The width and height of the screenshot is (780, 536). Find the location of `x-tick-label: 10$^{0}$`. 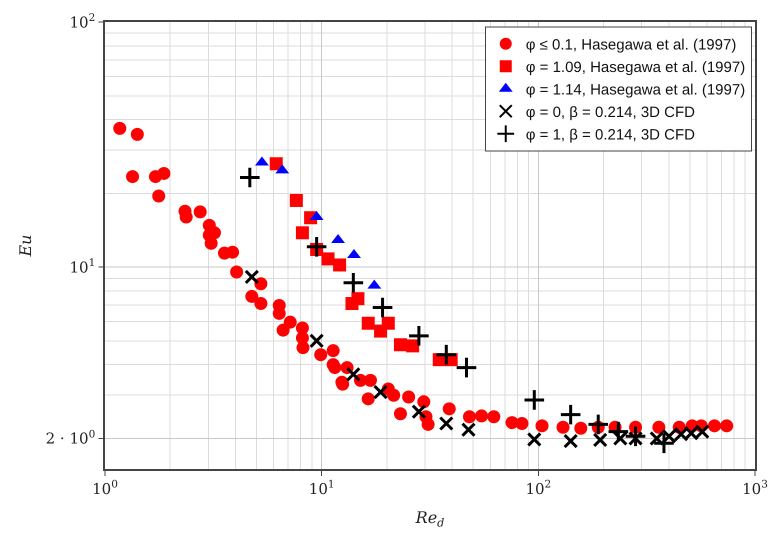

x-tick-label: 10$^{0}$ is located at coordinates (105, 488).